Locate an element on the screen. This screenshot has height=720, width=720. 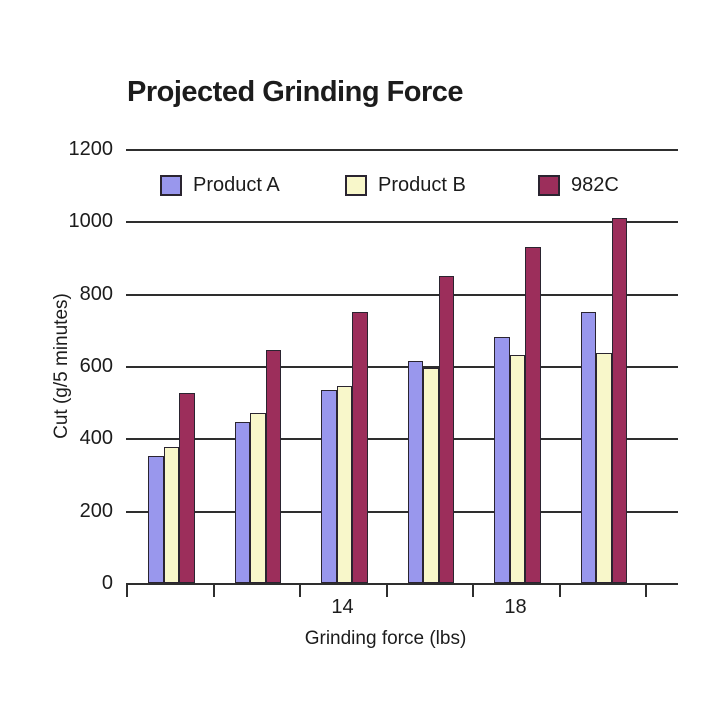
y-tick-label-200: 200 is located at coordinates (96, 510).